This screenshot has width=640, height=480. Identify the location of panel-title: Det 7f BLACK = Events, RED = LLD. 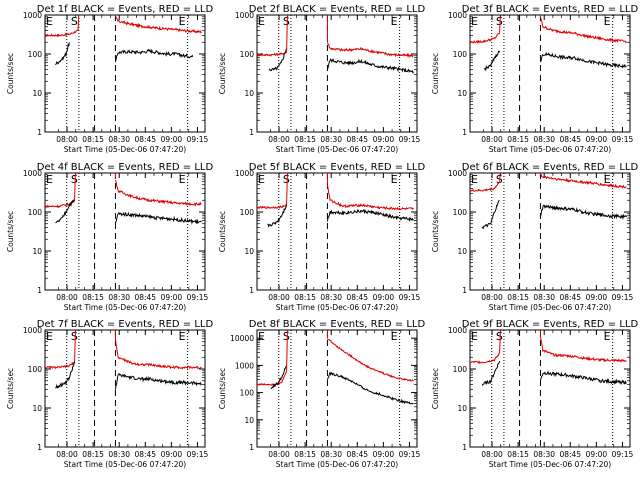
(125, 324).